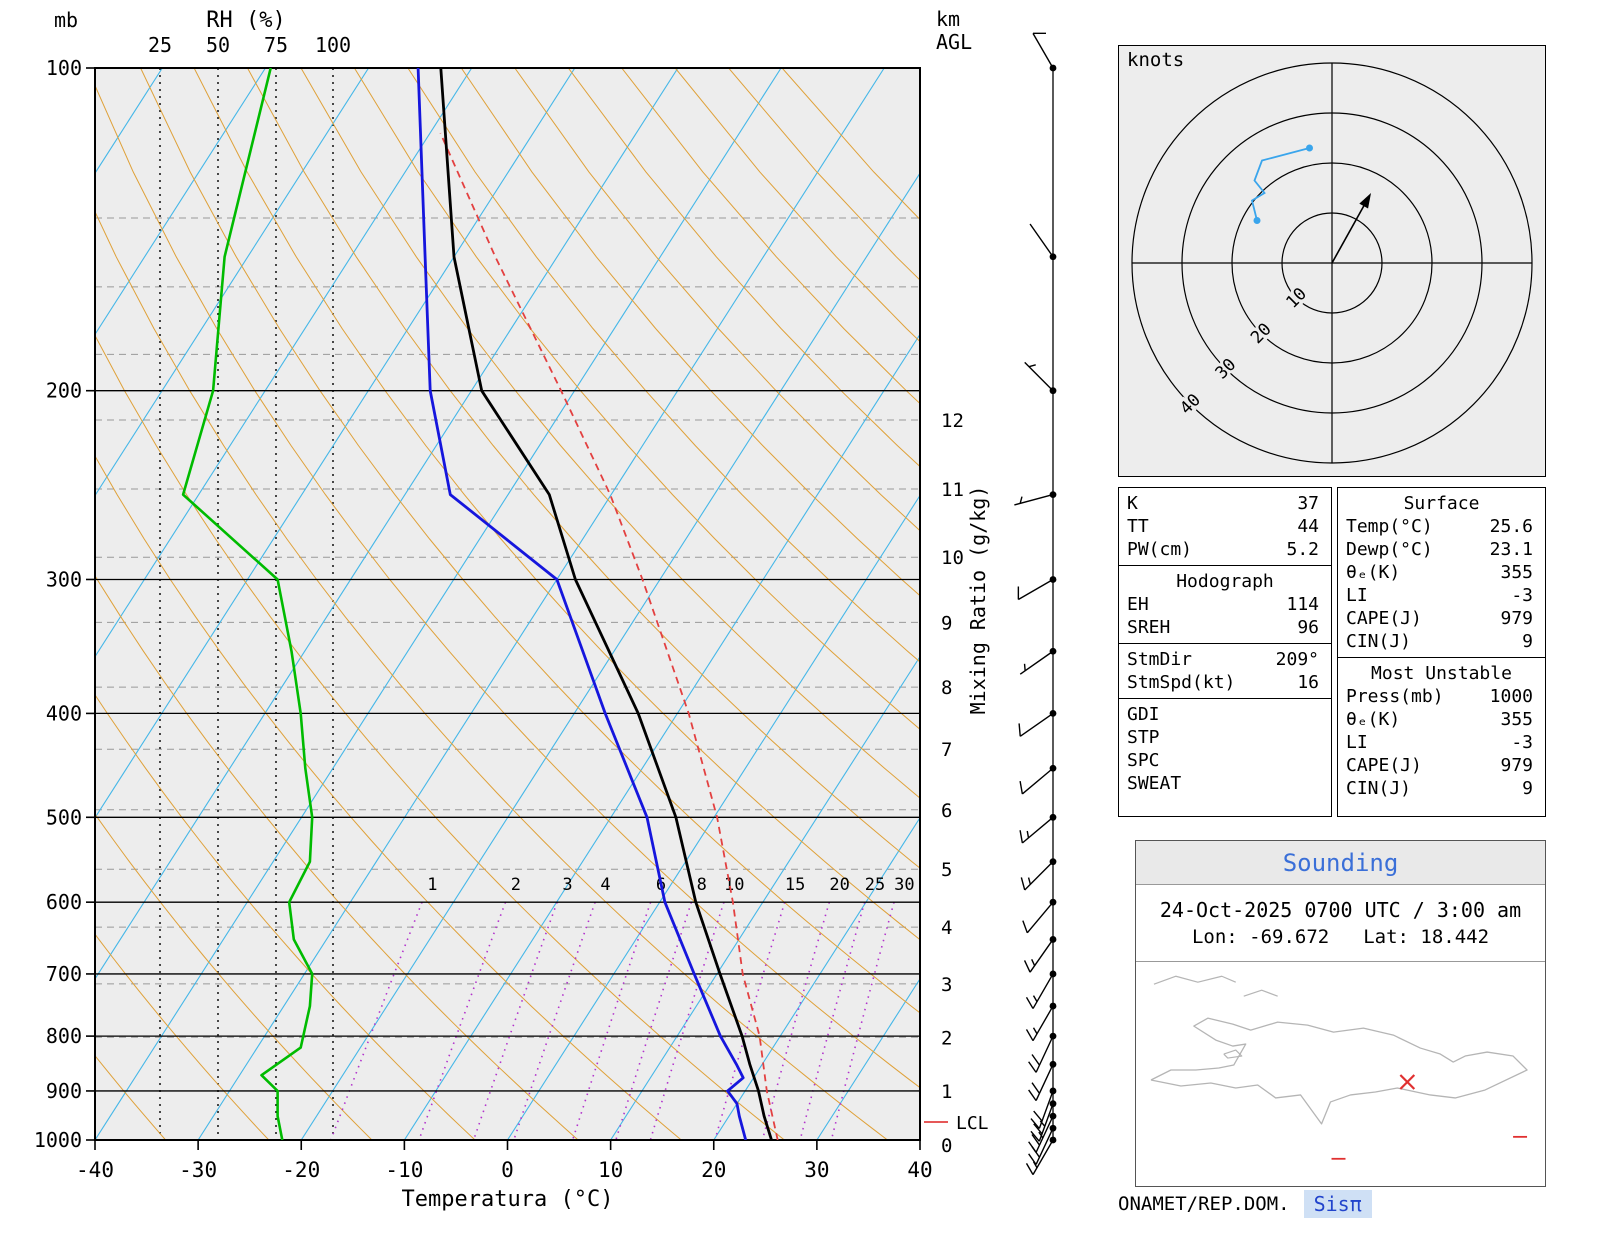  Describe the element at coordinates (1160, 549) in the screenshot. I see `stat-label: PW(cm)` at that location.